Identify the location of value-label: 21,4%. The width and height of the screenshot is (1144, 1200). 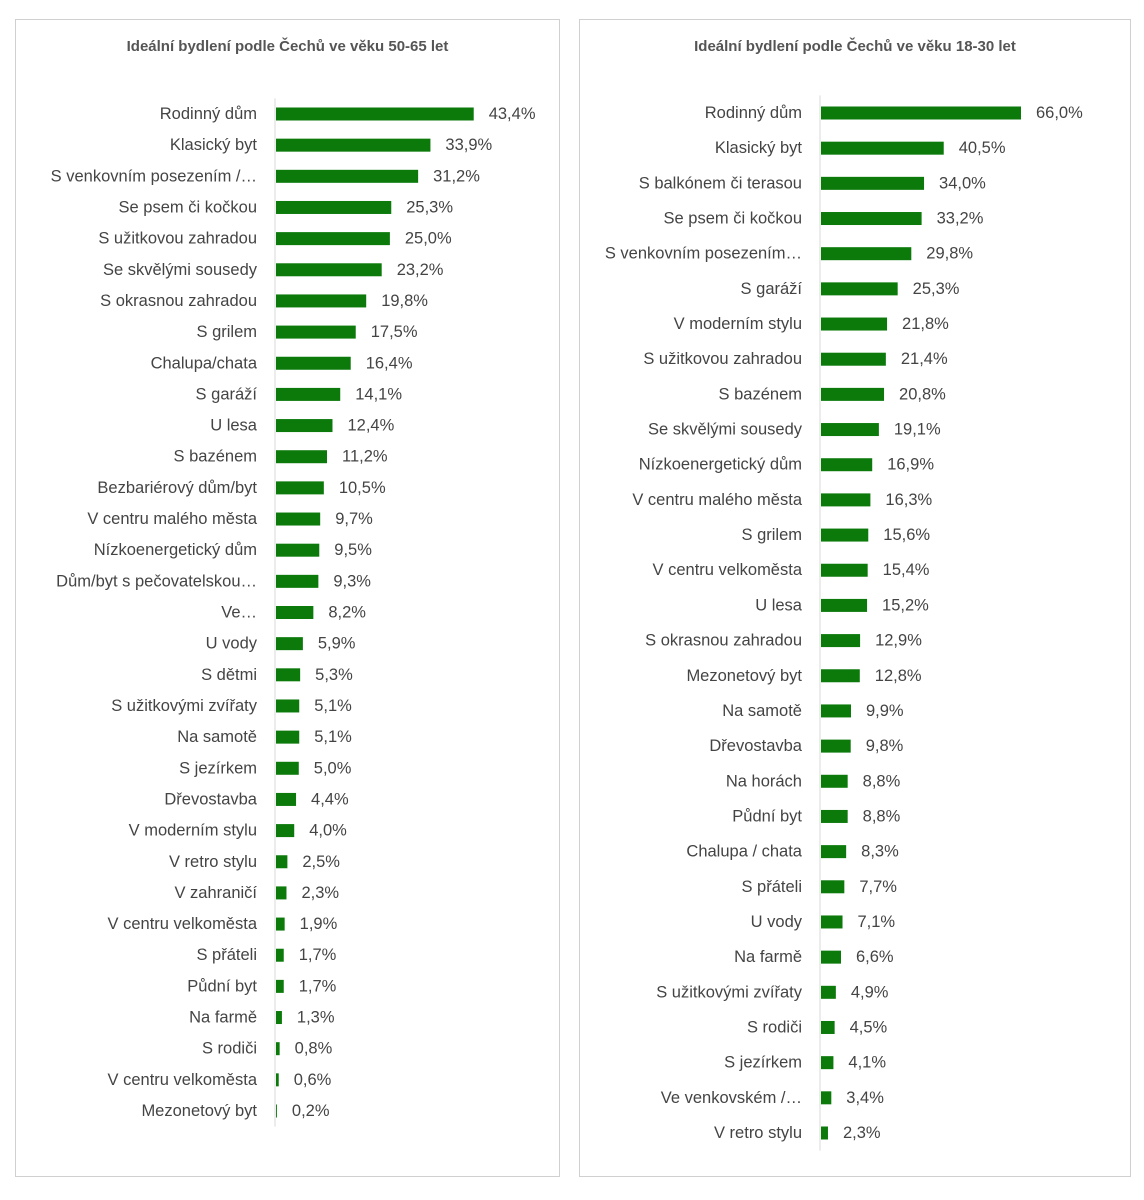
(924, 359).